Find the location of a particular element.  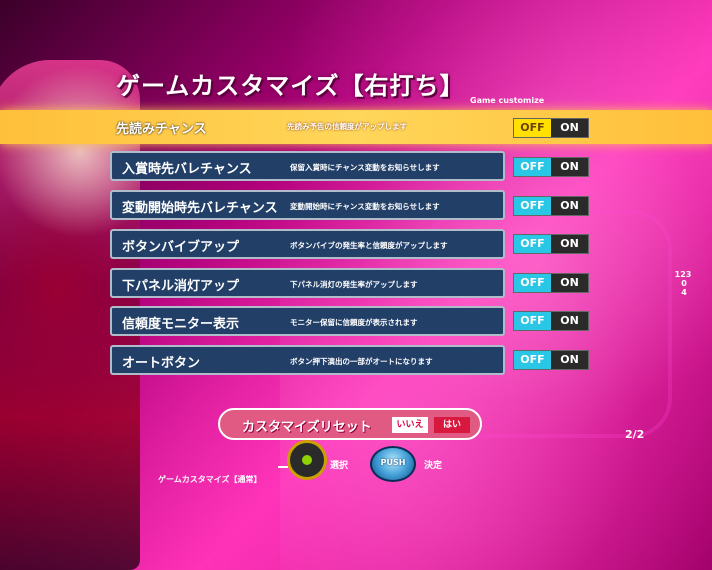

option-label: ボタンバイブアップ is located at coordinates (181, 247).